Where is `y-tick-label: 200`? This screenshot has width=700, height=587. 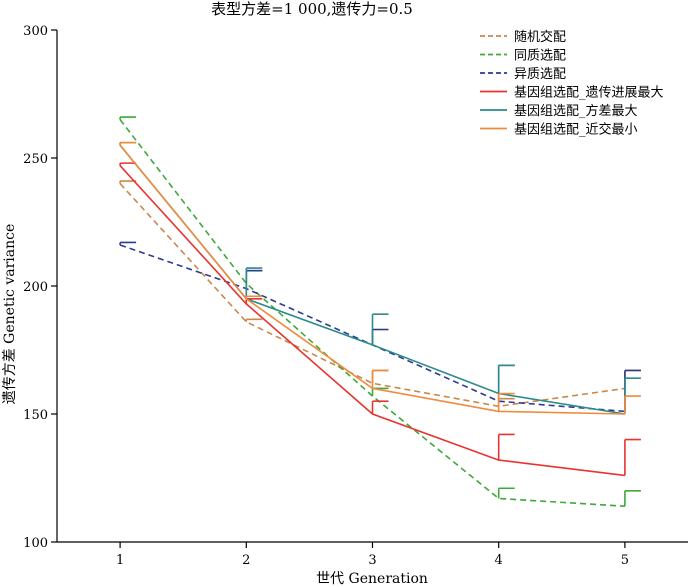
y-tick-label: 200 is located at coordinates (35, 287).